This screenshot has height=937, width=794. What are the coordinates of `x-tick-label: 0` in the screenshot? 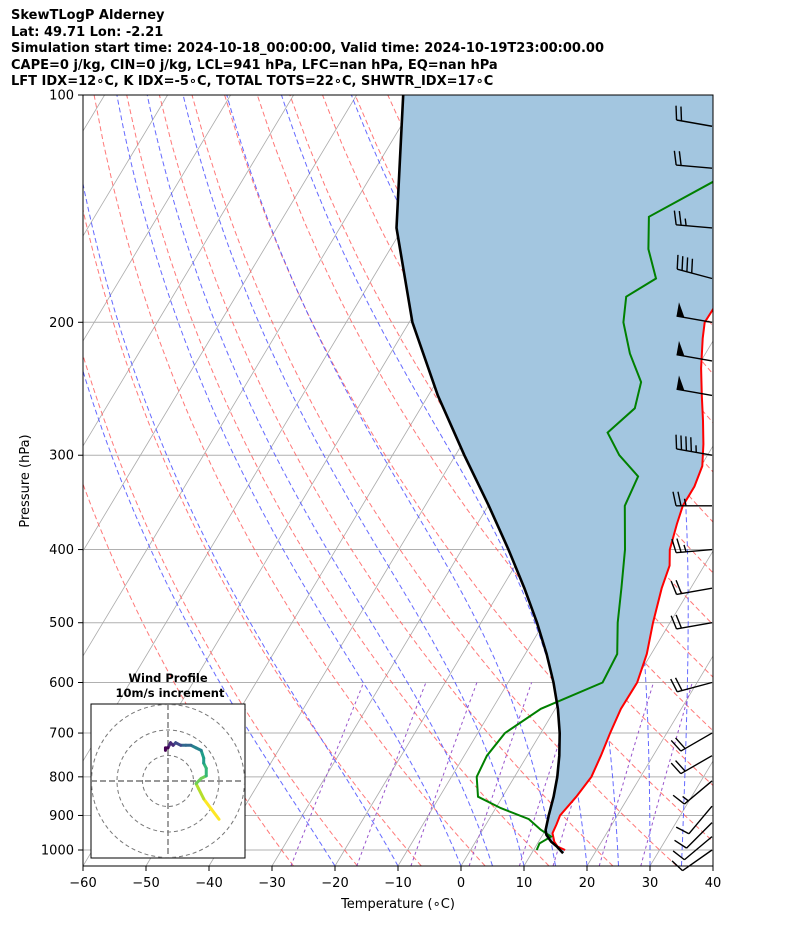 It's located at (461, 883).